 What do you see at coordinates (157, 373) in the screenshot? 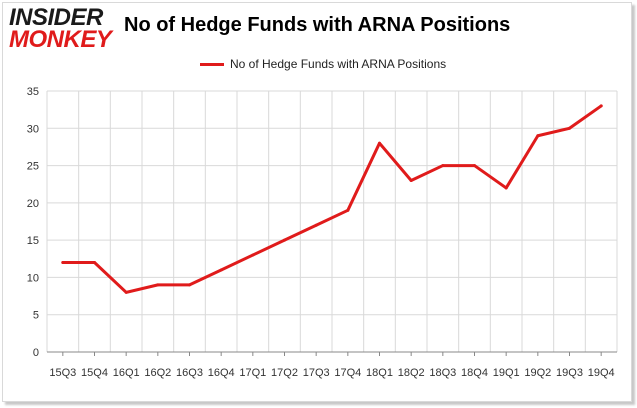
I see `x-tick-label: 16Q2` at bounding box center [157, 373].